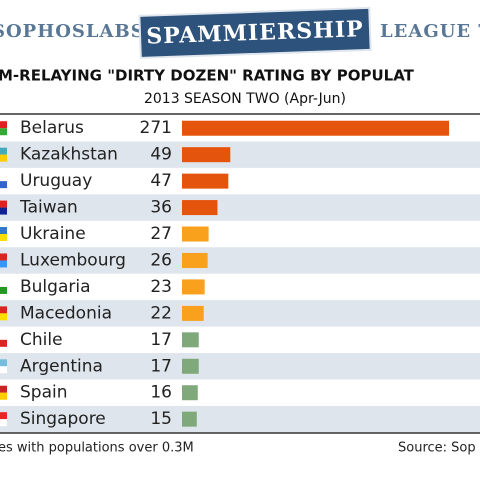  What do you see at coordinates (161, 234) in the screenshot?
I see `value-label: 27` at bounding box center [161, 234].